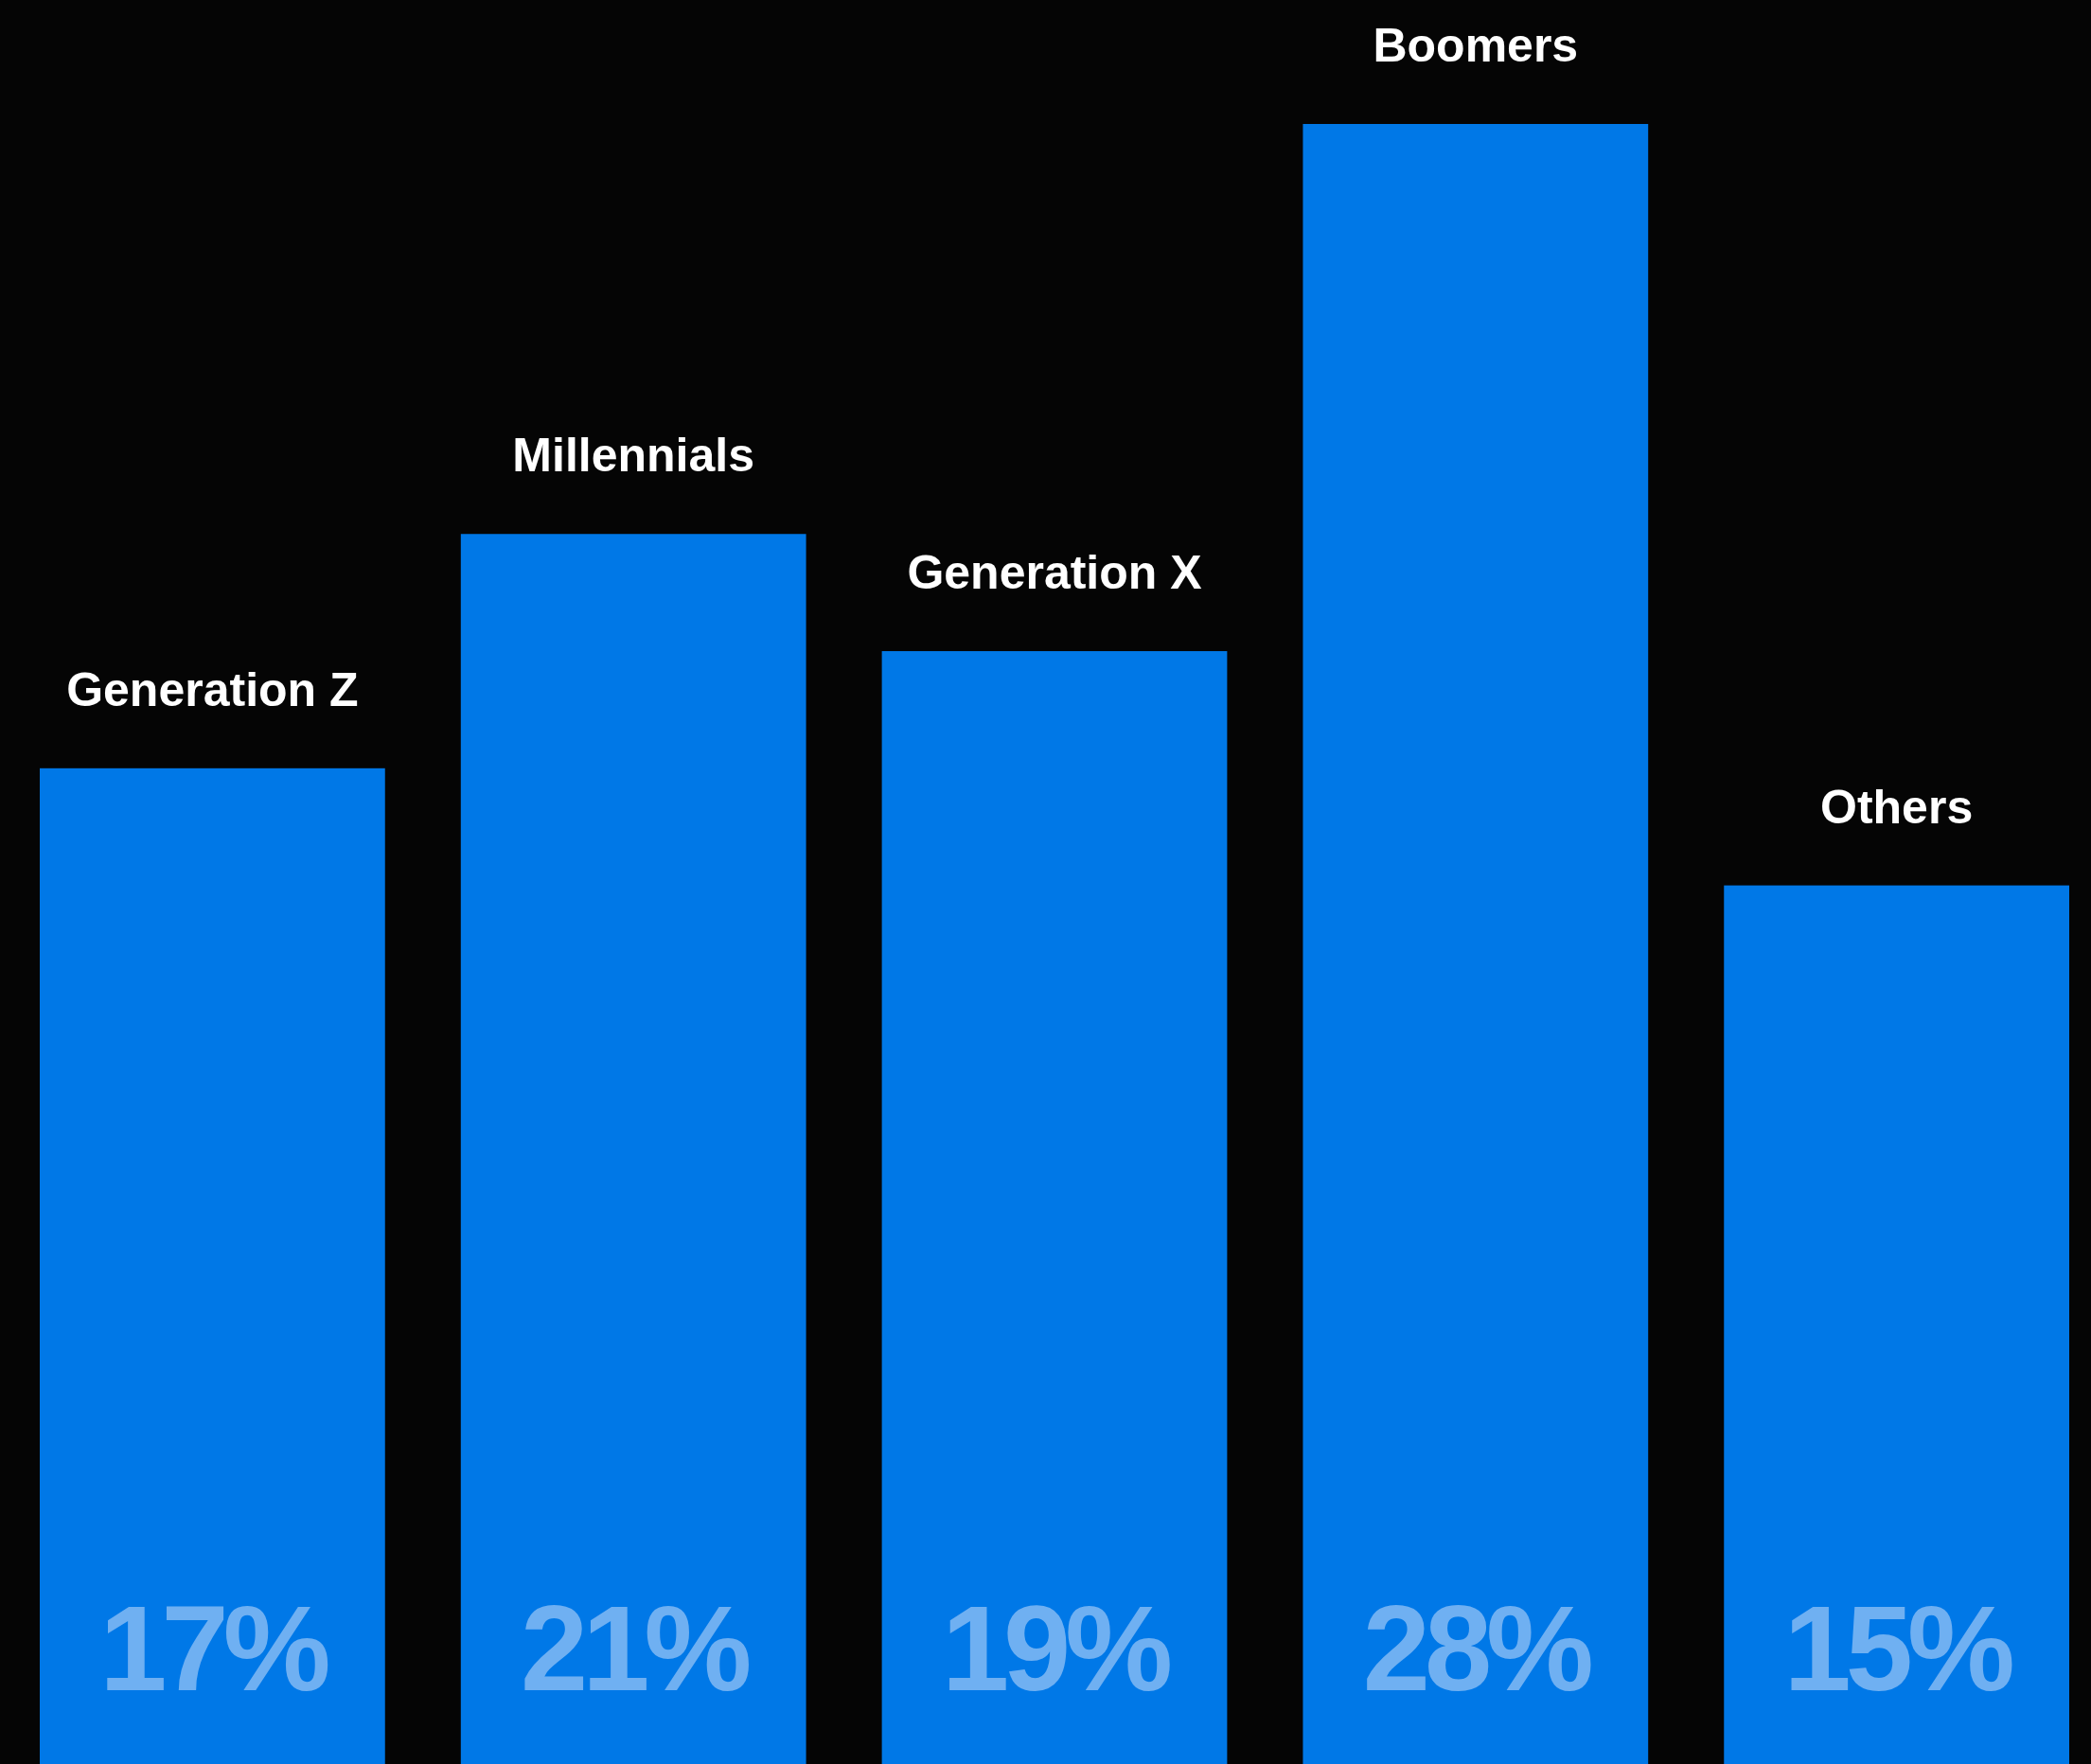  Describe the element at coordinates (1897, 1648) in the screenshot. I see `data-label: 15%` at that location.